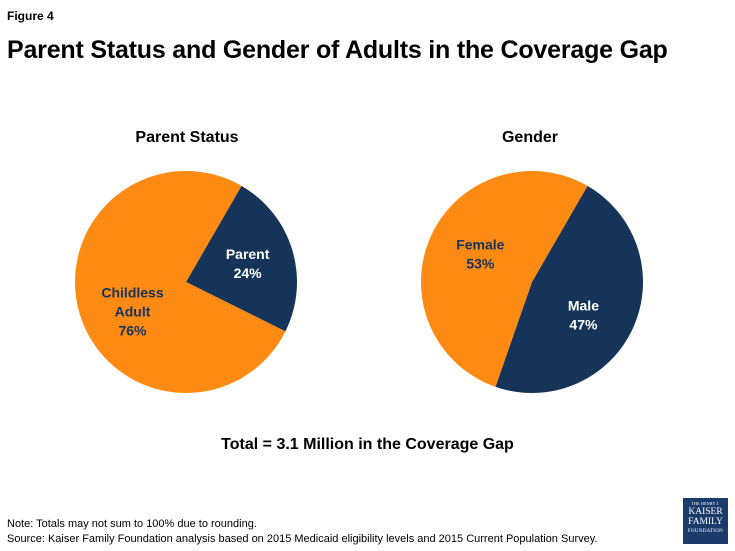  I want to click on pie-slice-label-line: Childless, so click(132, 292).